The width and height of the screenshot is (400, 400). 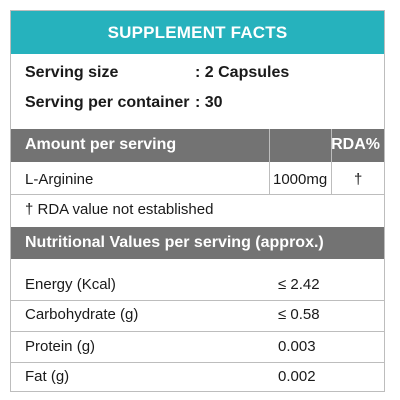 What do you see at coordinates (299, 314) in the screenshot?
I see `nutrition-row-value: ≤ 0.58` at bounding box center [299, 314].